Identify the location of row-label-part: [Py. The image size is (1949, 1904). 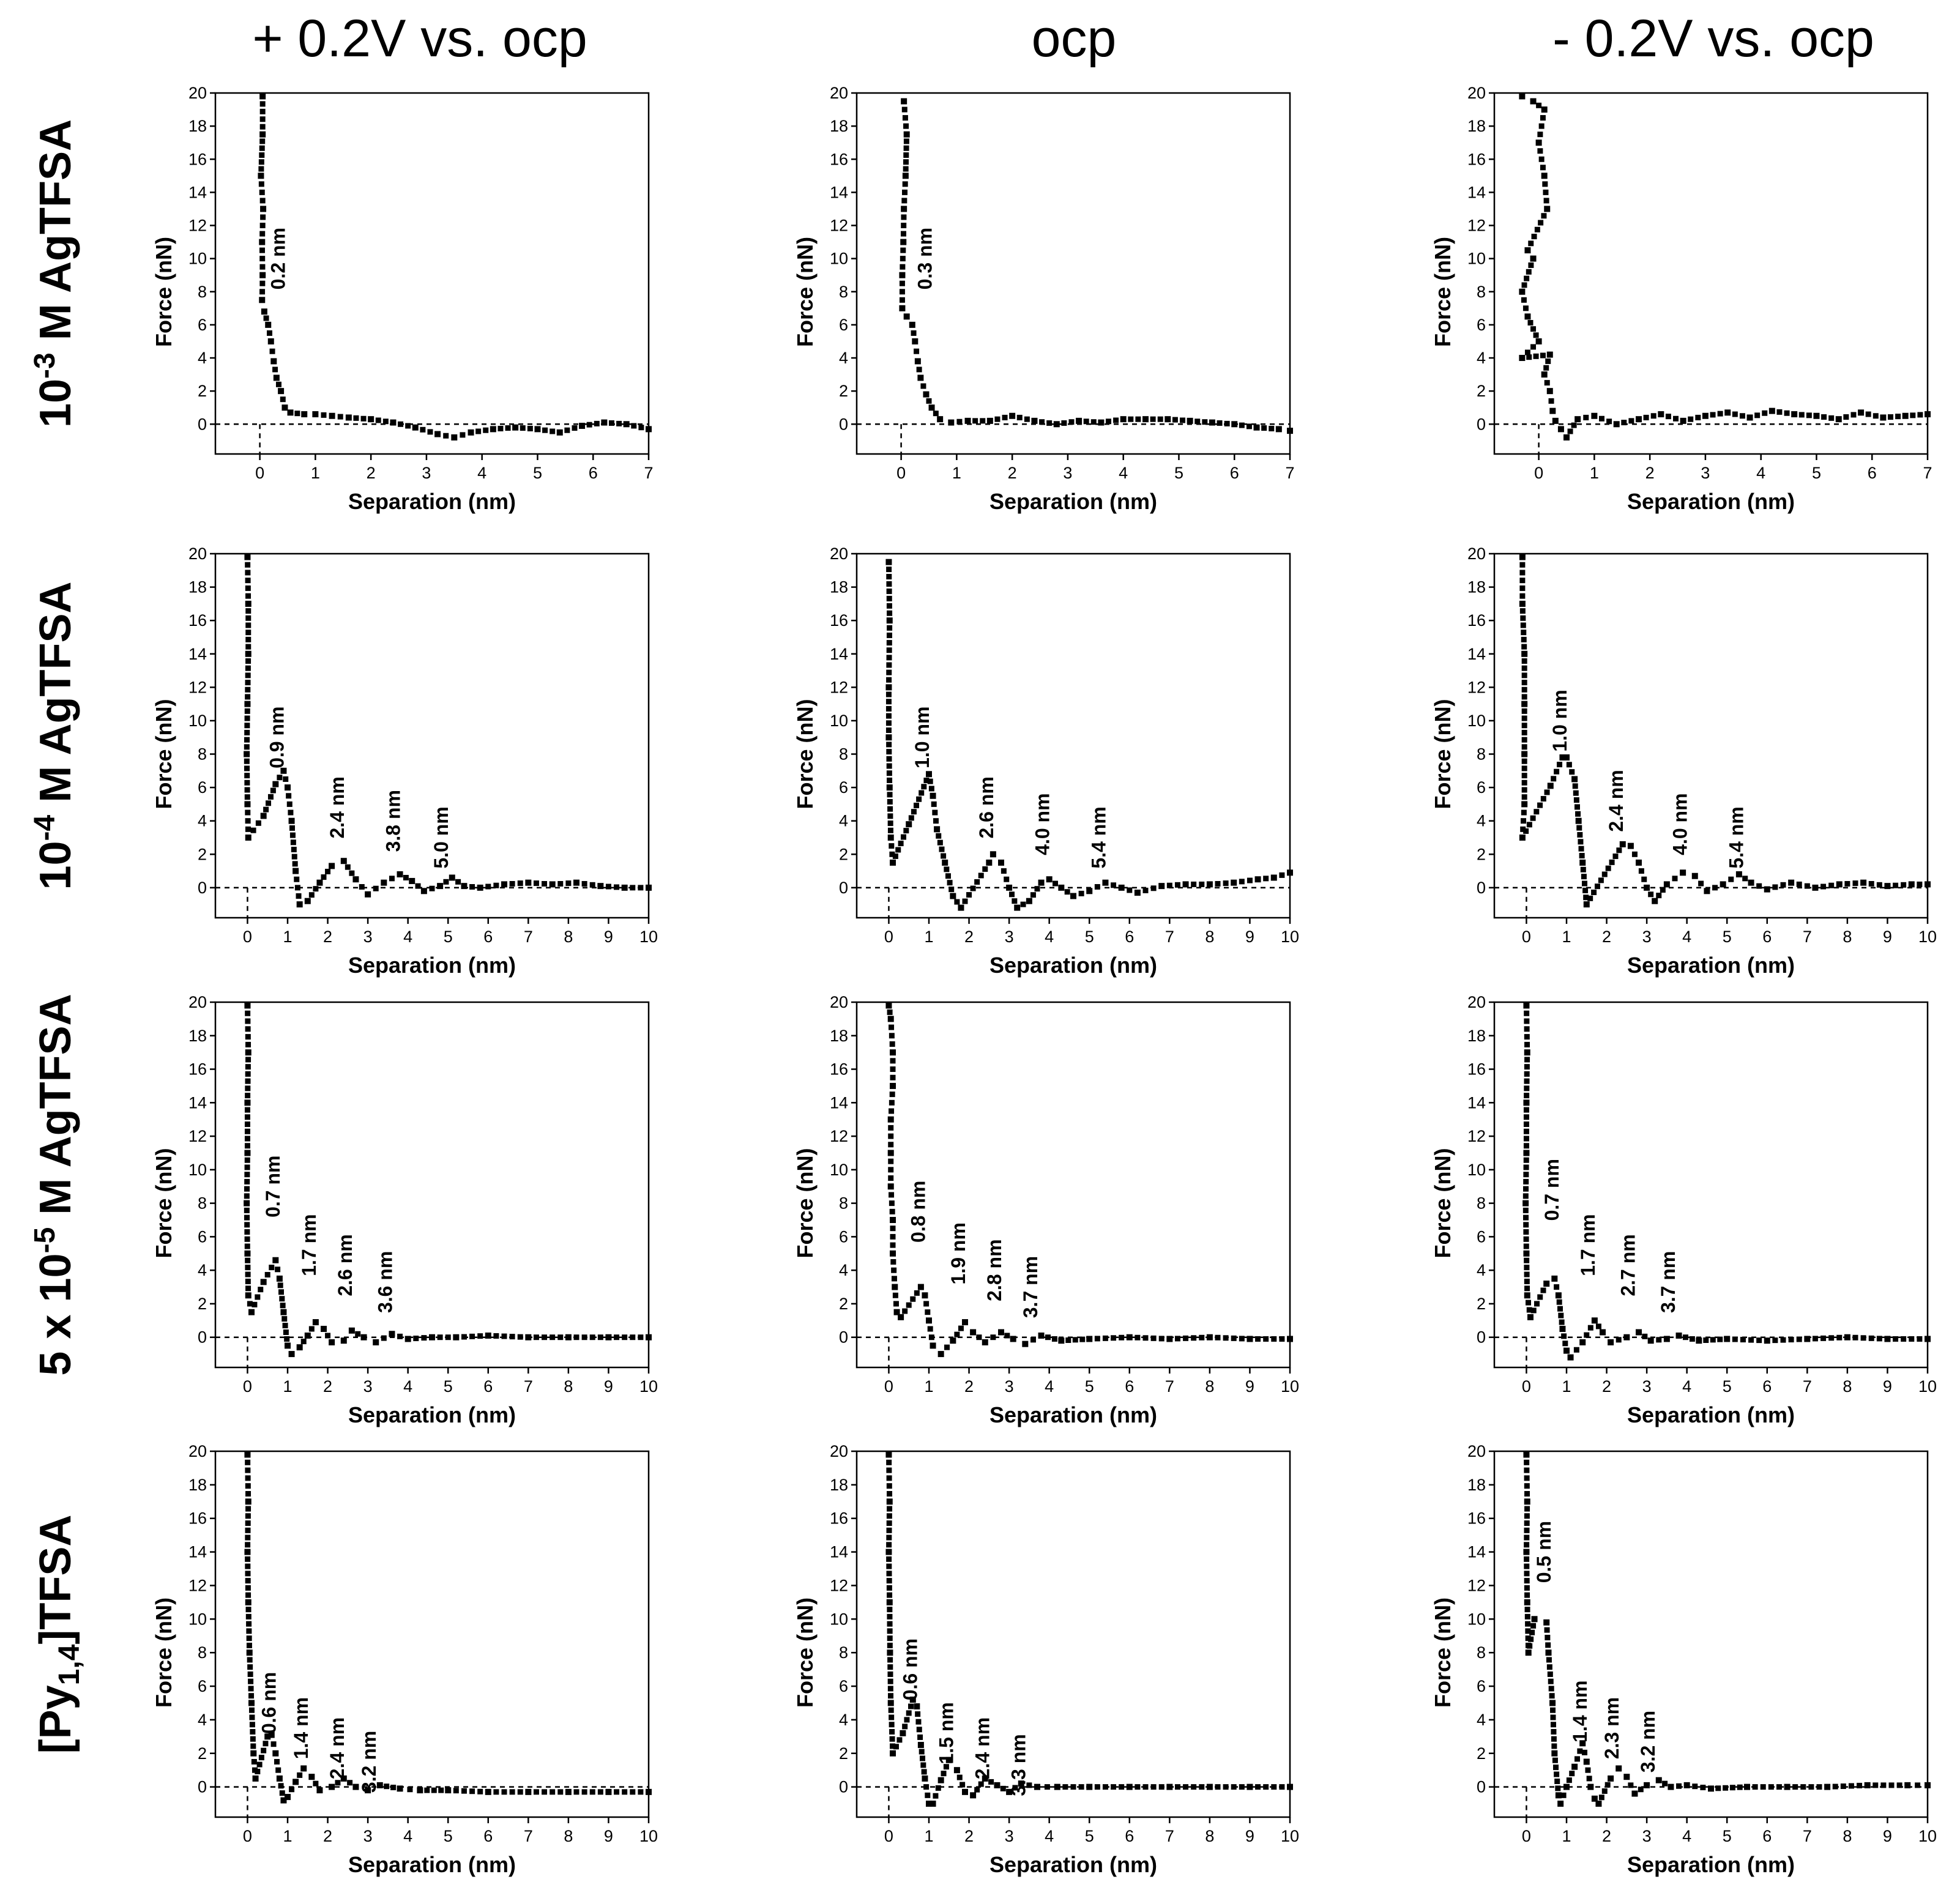
(55, 1719).